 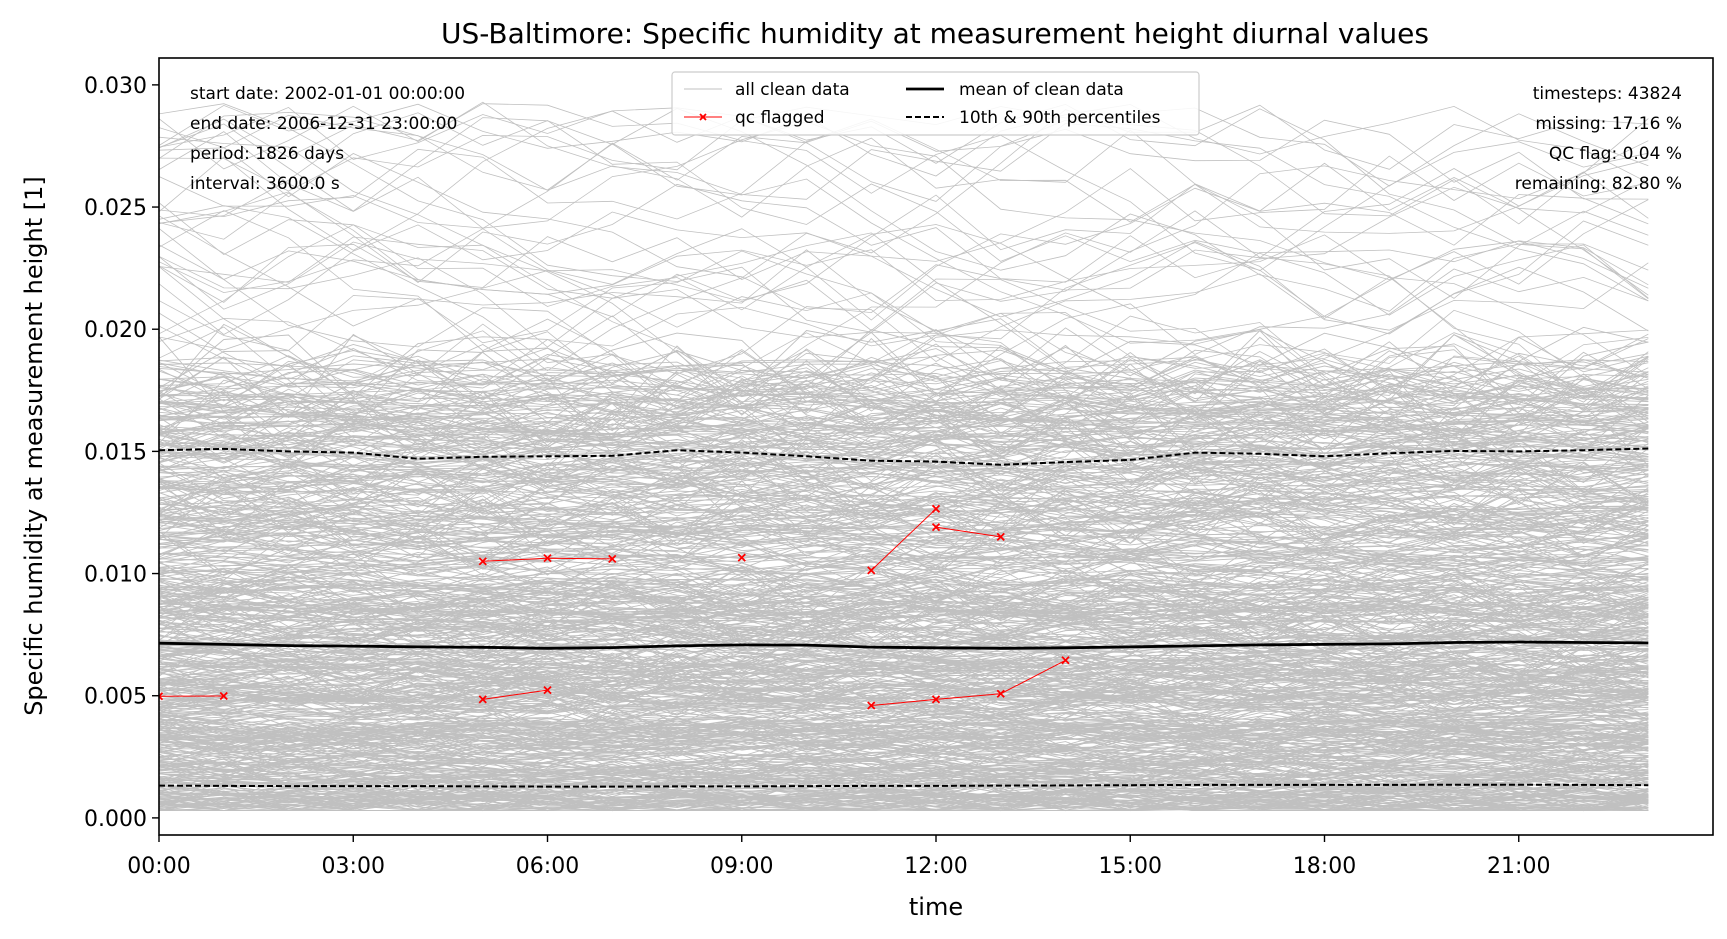 What do you see at coordinates (935, 866) in the screenshot?
I see `x-tick-label: 12:00` at bounding box center [935, 866].